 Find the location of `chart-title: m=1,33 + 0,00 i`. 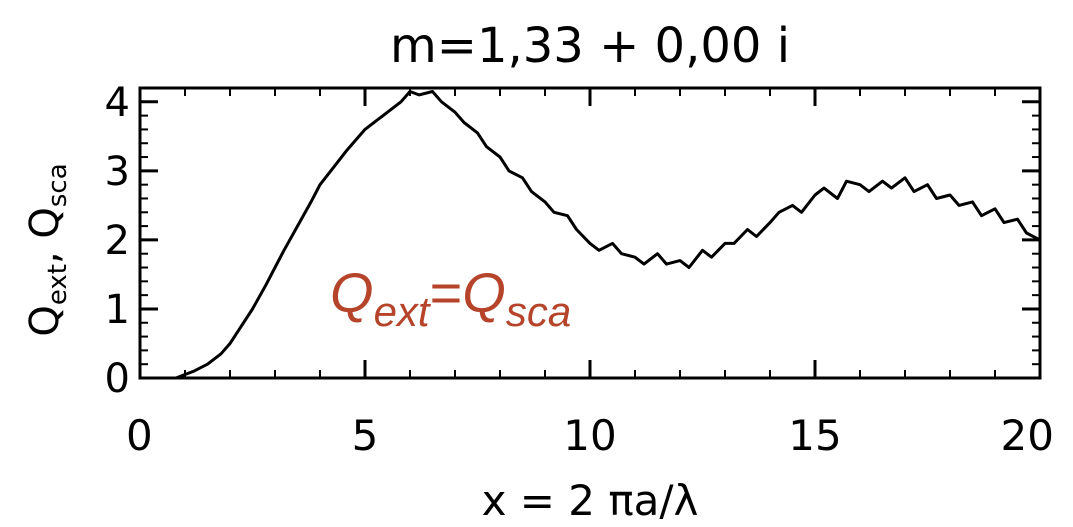

chart-title: m=1,33 + 0,00 i is located at coordinates (590, 46).